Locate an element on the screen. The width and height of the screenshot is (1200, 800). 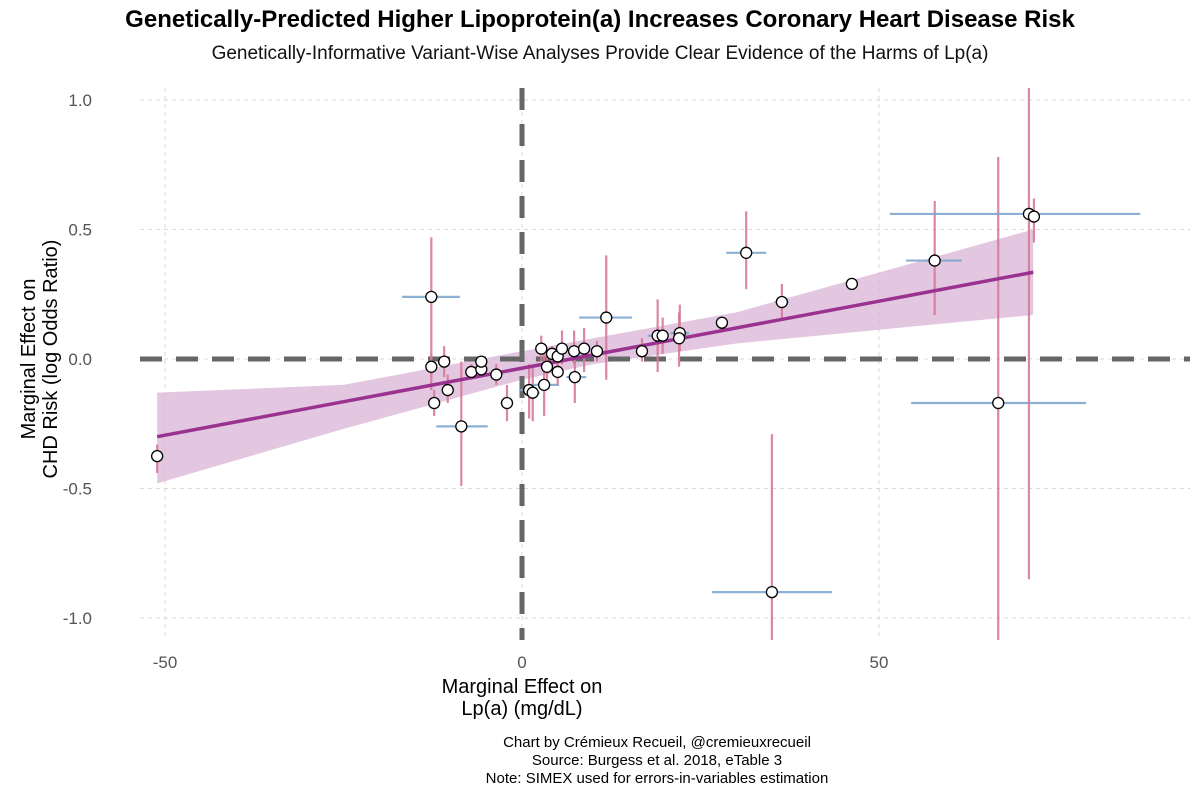
caption-source: Source: Burgess et al. 2018, eTable 3 is located at coordinates (657, 760).